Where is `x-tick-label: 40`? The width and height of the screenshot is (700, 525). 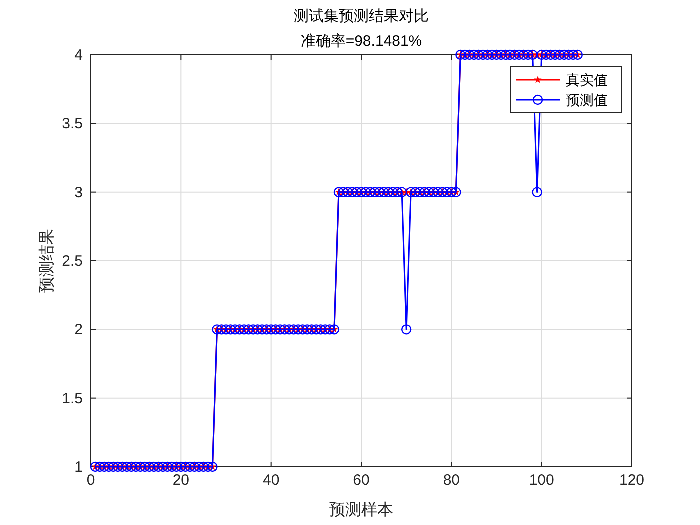
x-tick-label: 40 is located at coordinates (271, 480).